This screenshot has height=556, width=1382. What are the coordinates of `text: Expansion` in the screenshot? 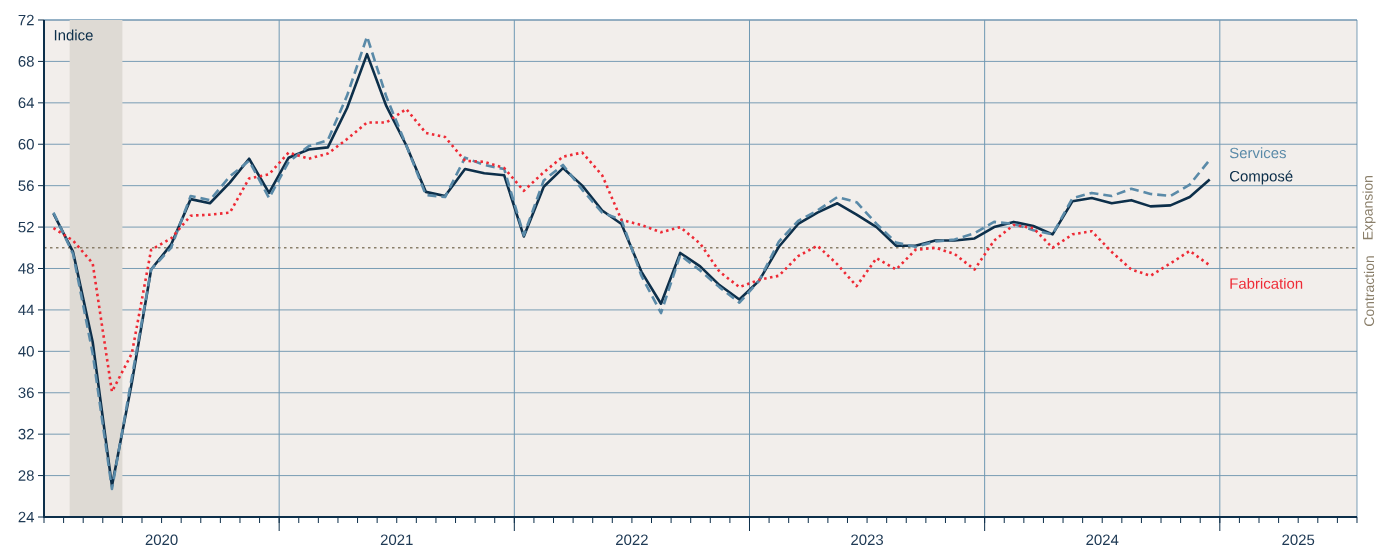 It's located at (1369, 208).